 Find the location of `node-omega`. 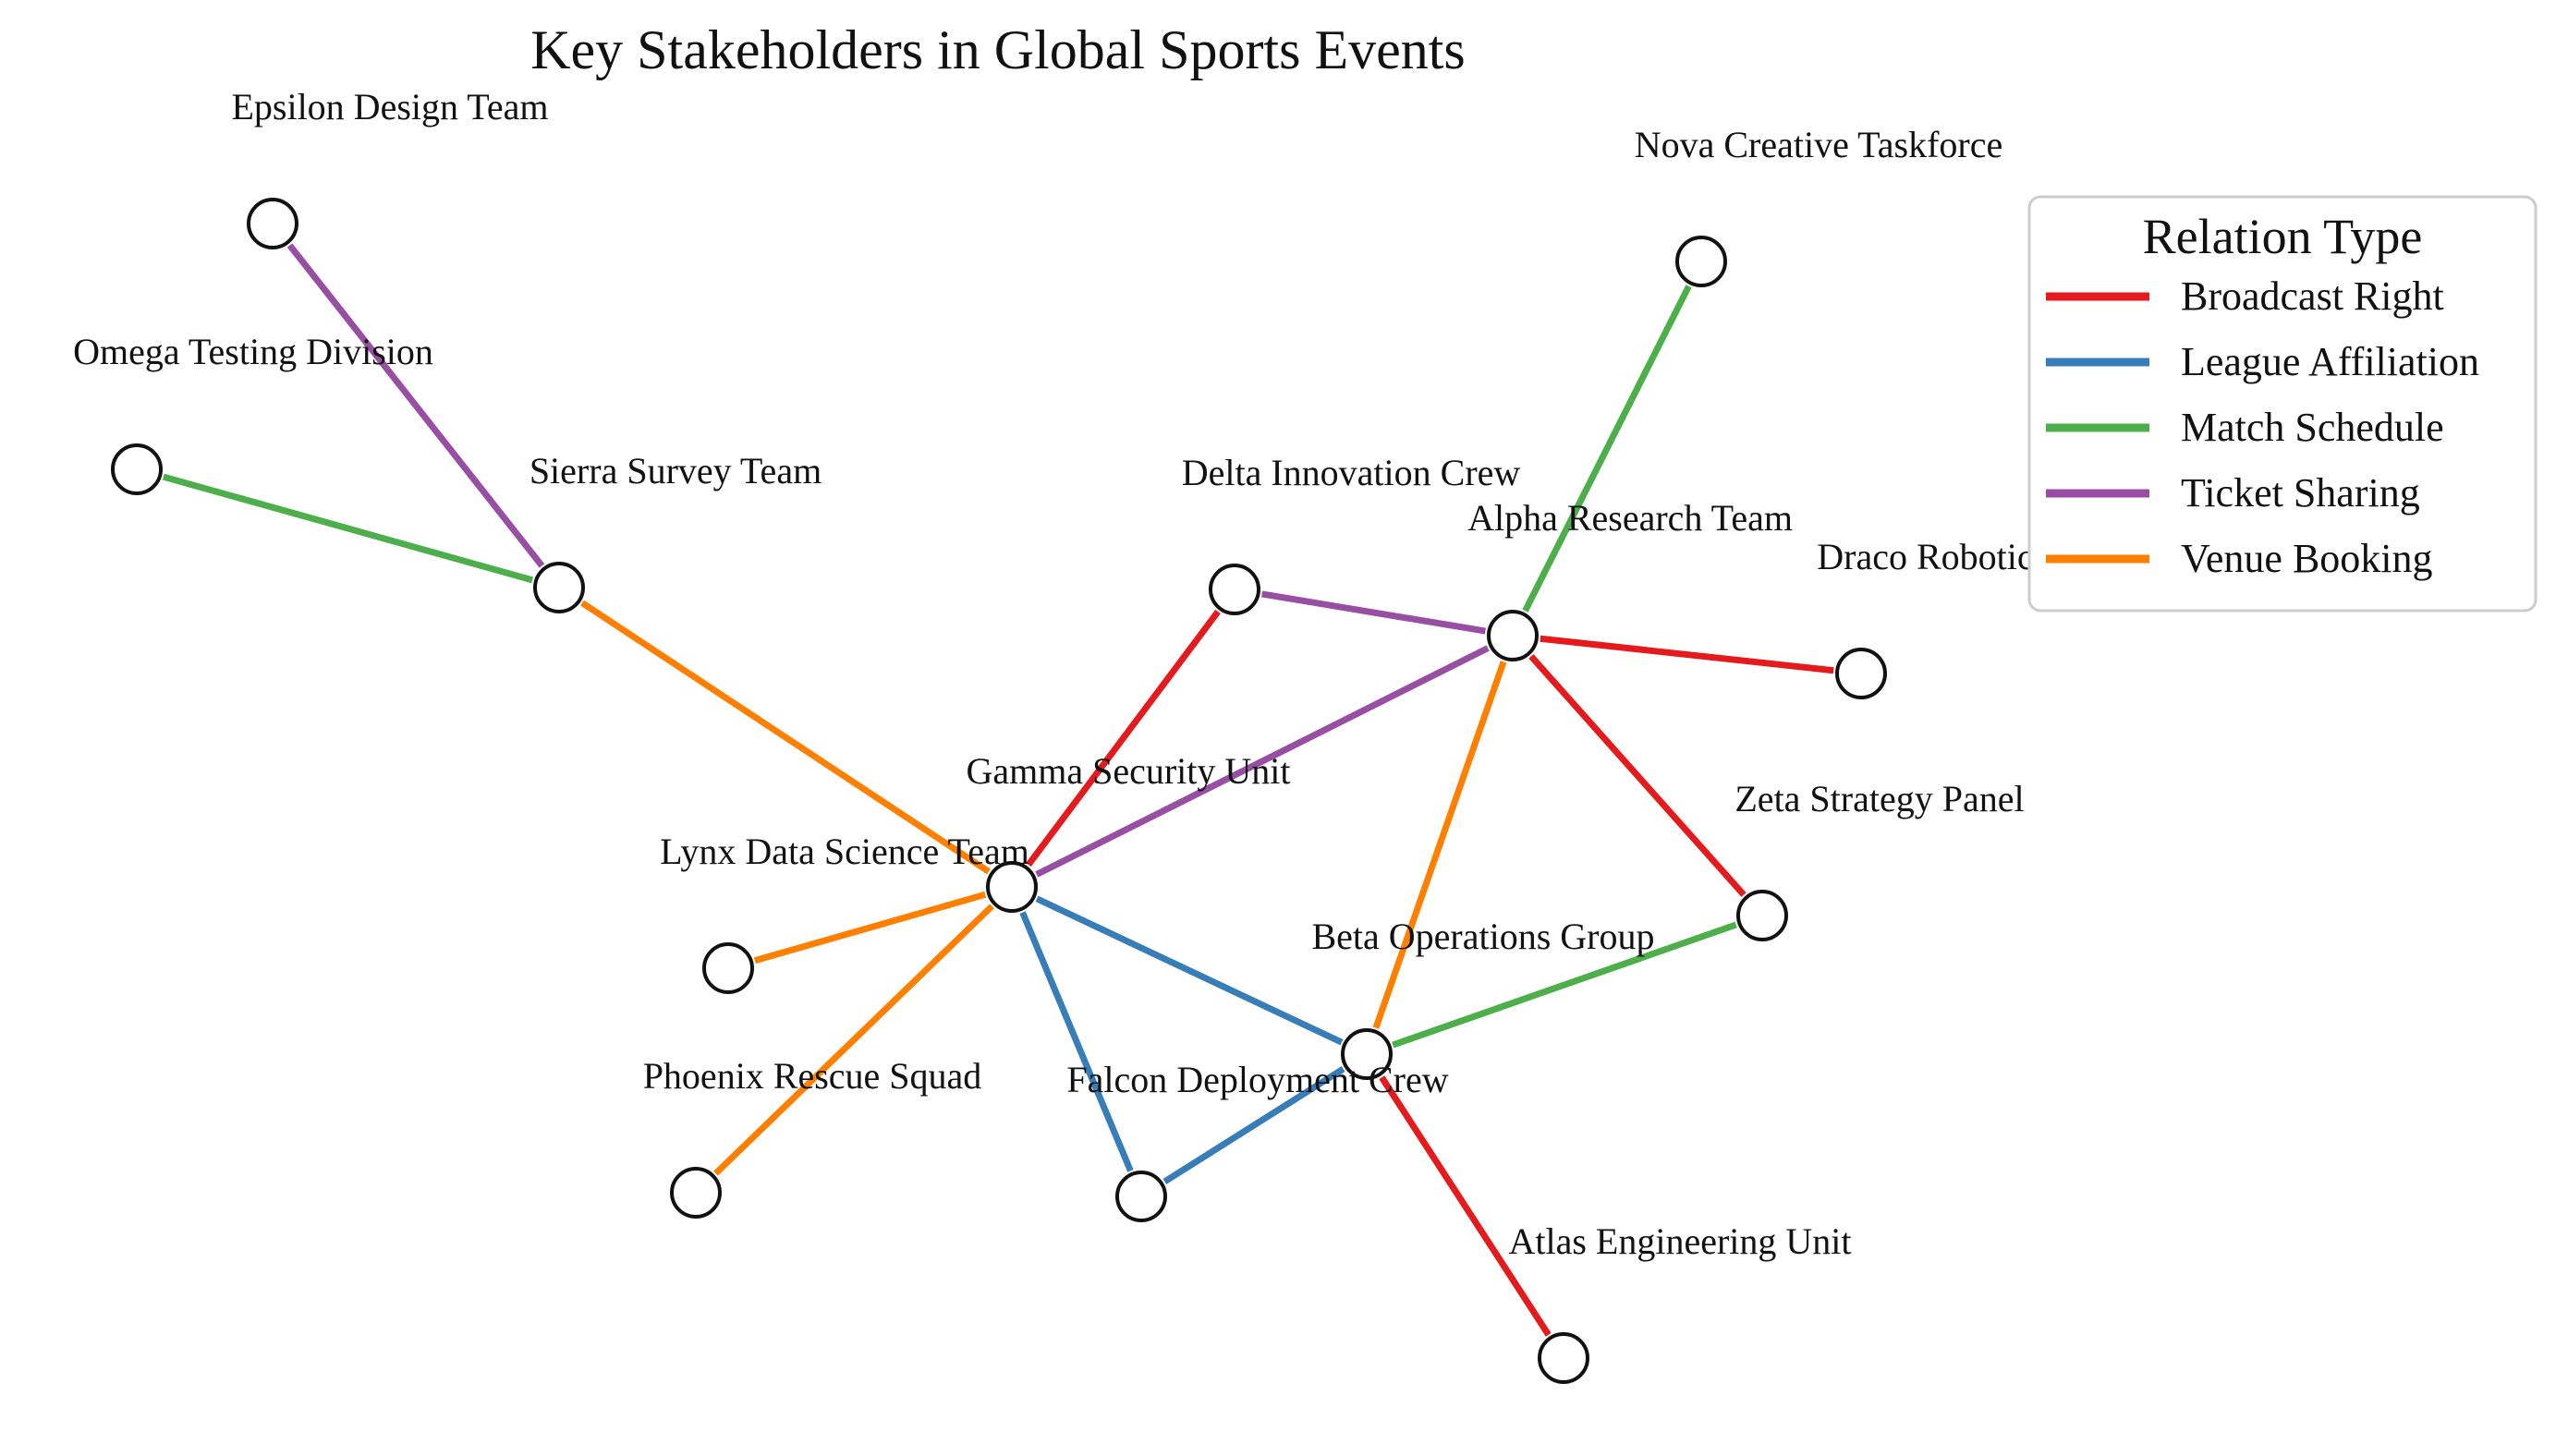

node-omega is located at coordinates (137, 469).